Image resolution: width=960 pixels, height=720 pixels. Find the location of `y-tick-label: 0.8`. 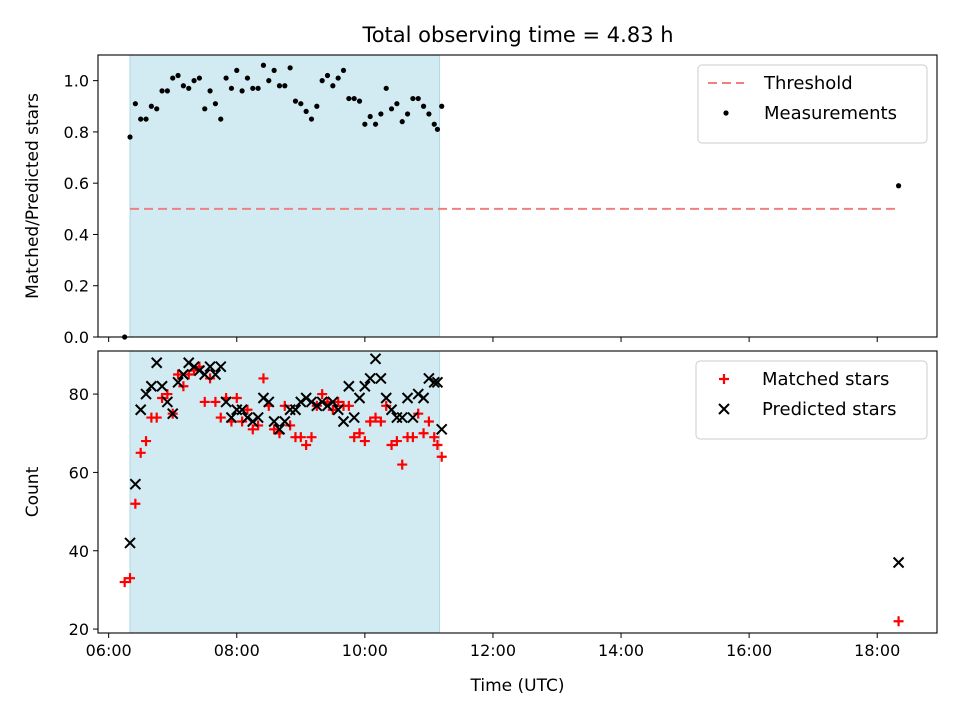

y-tick-label: 0.8 is located at coordinates (76, 132).